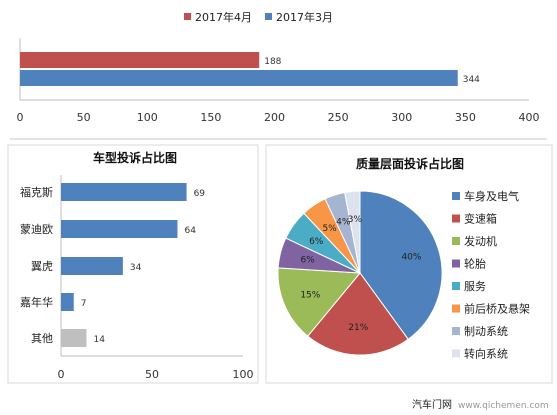  Describe the element at coordinates (310, 295) in the screenshot. I see `slice-label: 15%` at that location.